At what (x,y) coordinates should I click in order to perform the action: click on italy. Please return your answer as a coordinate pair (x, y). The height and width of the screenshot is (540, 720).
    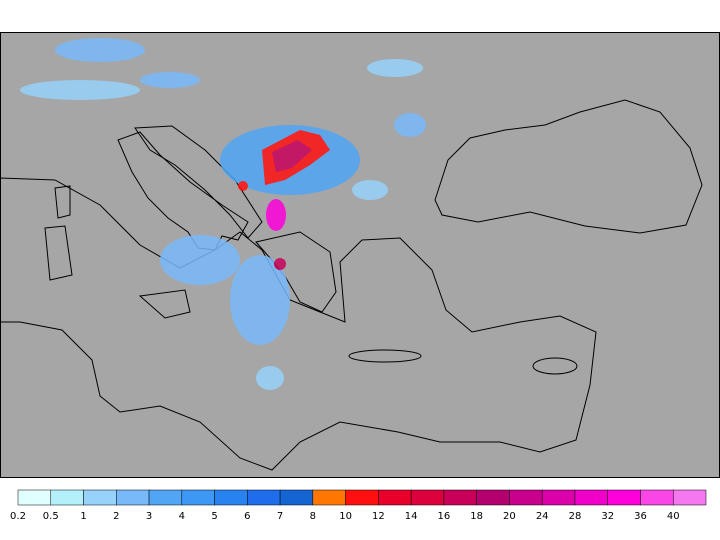
    Looking at the image, I should click on (183, 191).